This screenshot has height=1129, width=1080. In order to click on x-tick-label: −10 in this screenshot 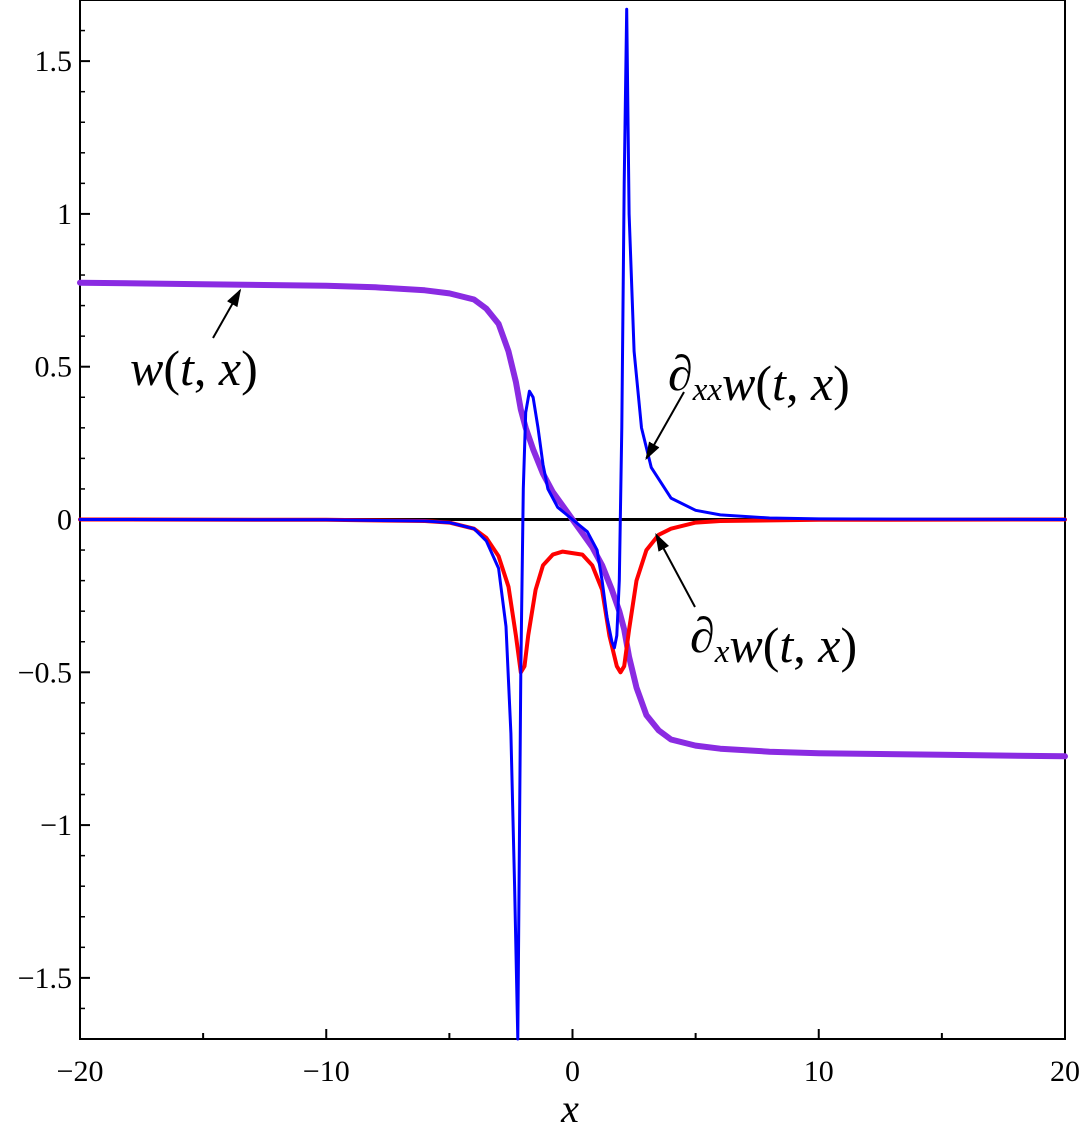, I will do `click(326, 1071)`.